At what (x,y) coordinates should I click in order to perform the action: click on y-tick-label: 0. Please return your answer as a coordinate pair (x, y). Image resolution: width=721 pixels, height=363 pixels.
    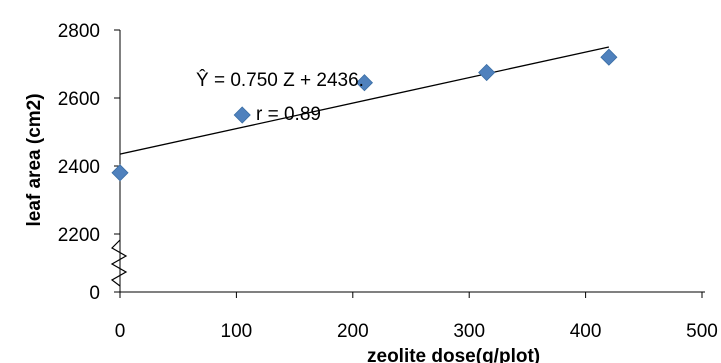
    Looking at the image, I should click on (94, 293).